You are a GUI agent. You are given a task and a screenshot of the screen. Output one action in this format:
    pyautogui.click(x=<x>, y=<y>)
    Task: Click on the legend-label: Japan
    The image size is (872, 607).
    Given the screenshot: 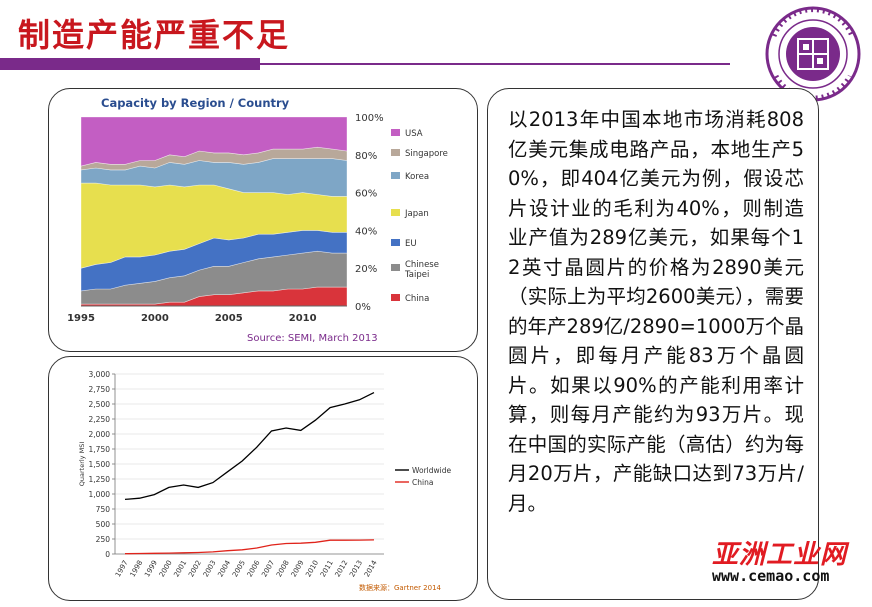 What is the action you would take?
    pyautogui.click(x=416, y=214)
    